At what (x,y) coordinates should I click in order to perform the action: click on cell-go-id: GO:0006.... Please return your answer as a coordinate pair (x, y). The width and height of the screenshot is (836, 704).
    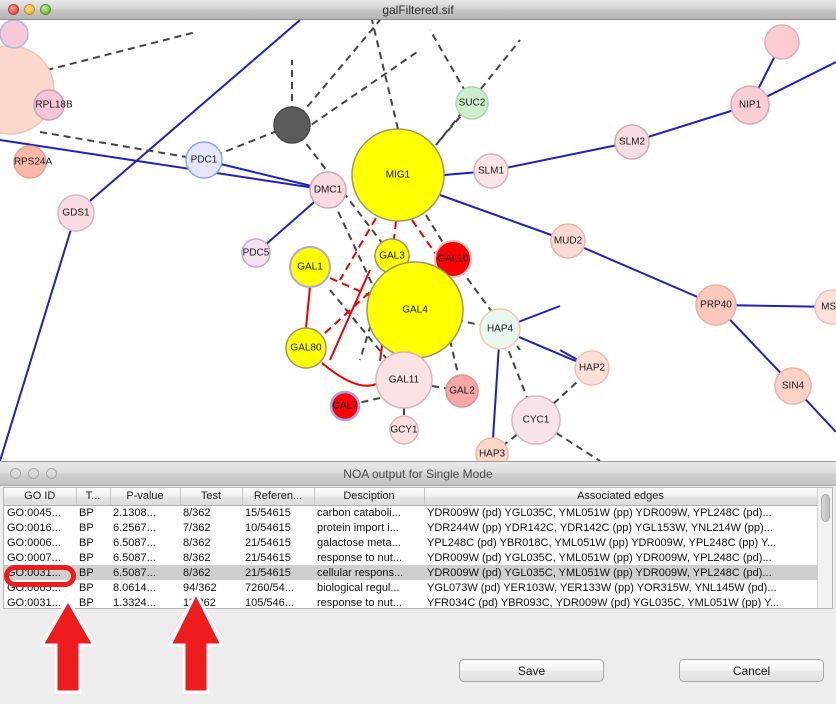
    Looking at the image, I should click on (34, 542).